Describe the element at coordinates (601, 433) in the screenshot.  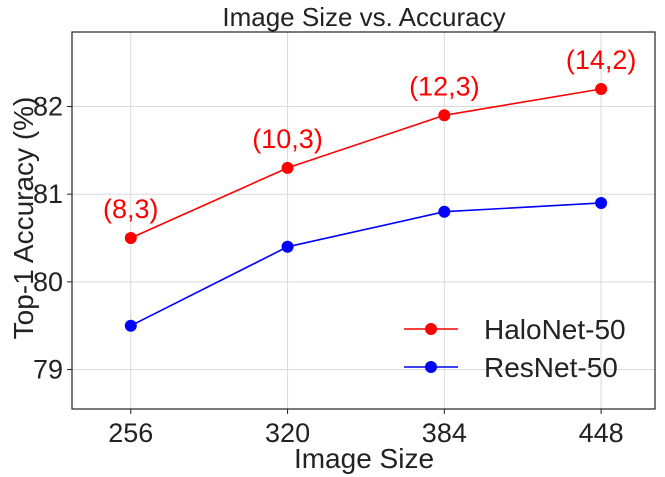
I see `x-tick-label: 448` at that location.